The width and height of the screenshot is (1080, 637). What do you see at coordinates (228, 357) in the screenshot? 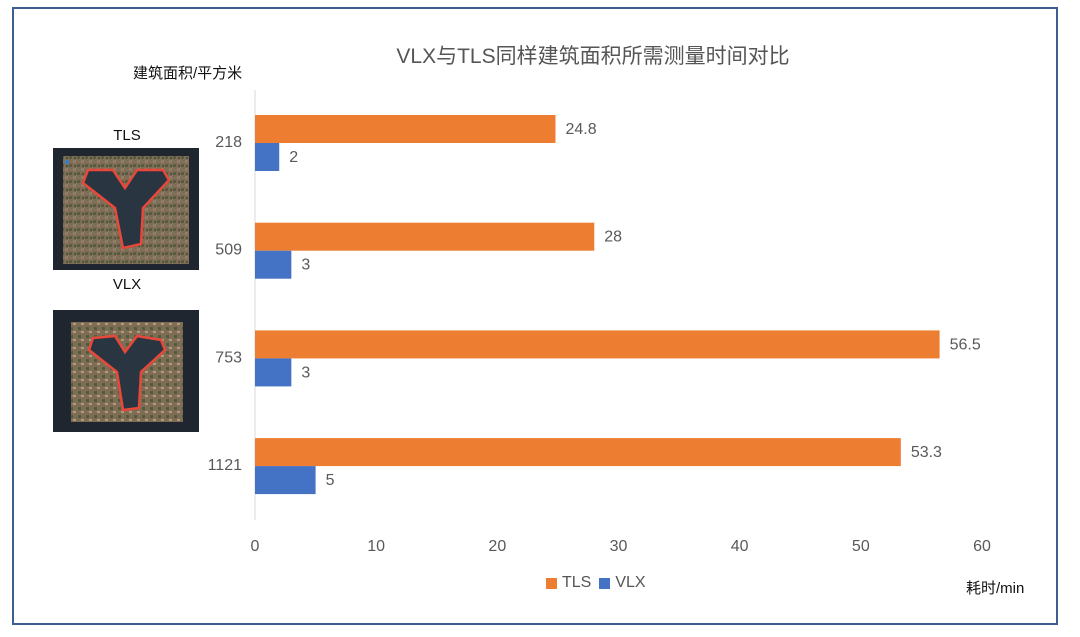
I see `category-label-753: 753` at bounding box center [228, 357].